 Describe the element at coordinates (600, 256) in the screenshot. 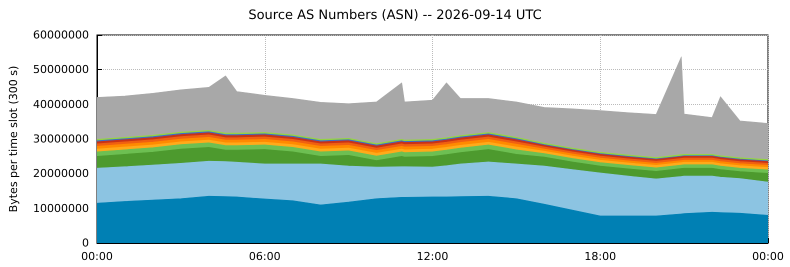

I see `x-tick-label: 18:00` at that location.